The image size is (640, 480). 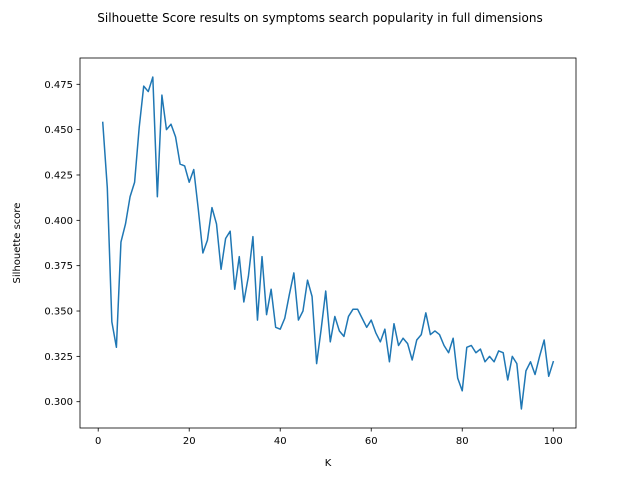 What do you see at coordinates (58, 130) in the screenshot?
I see `y-tick-label: 0.450` at bounding box center [58, 130].